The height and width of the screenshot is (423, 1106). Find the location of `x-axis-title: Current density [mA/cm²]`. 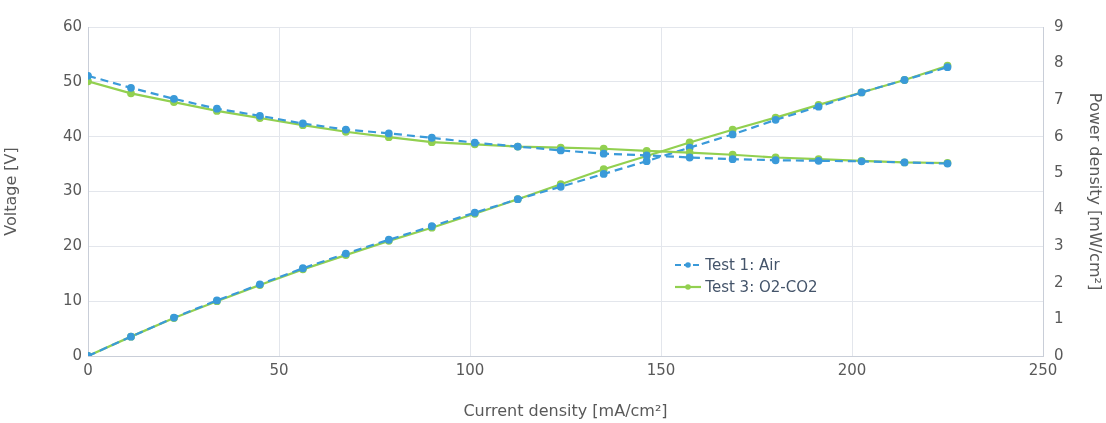

x-axis-title: Current density [mA/cm²] is located at coordinates (565, 410).